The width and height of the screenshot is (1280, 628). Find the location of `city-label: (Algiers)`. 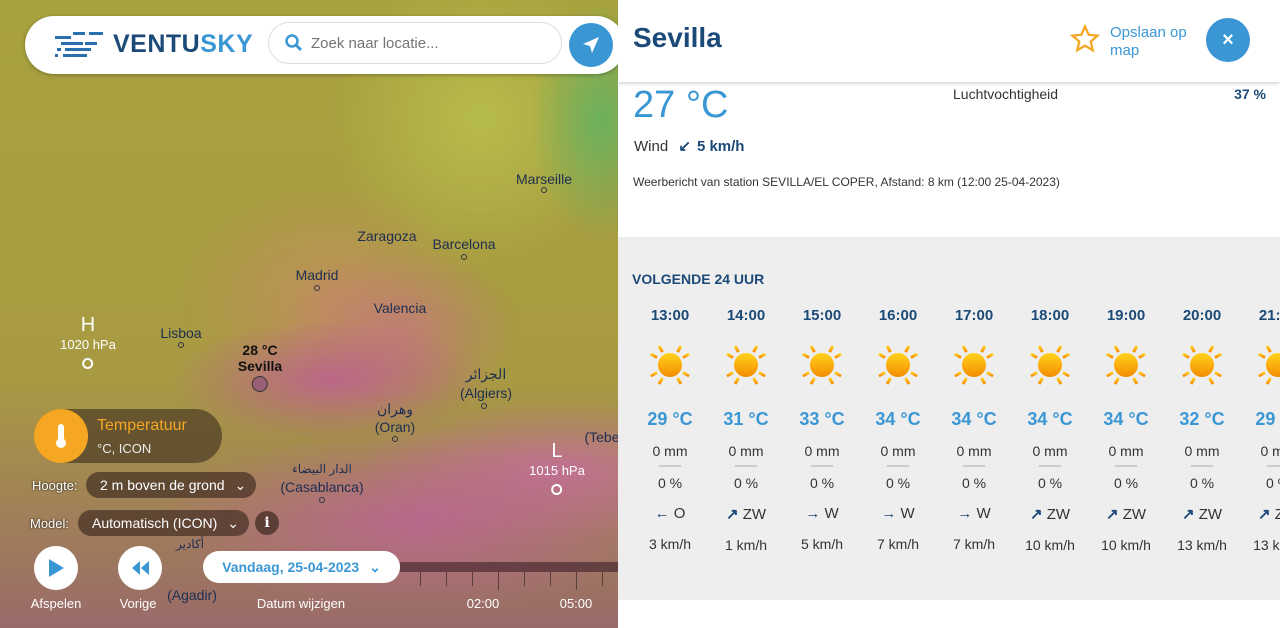

city-label: (Algiers) is located at coordinates (486, 393).